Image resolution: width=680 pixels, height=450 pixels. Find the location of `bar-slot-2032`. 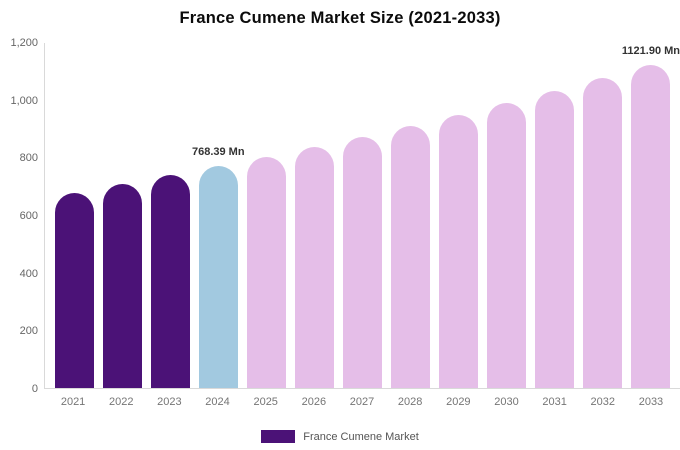

bar-slot-2032 is located at coordinates (603, 215).